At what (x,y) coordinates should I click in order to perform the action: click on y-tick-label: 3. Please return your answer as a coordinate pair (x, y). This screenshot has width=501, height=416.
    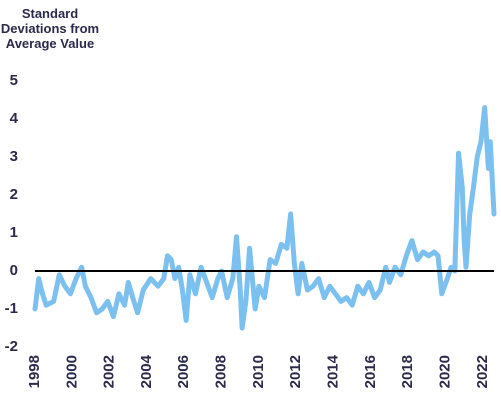
    Looking at the image, I should click on (14, 156).